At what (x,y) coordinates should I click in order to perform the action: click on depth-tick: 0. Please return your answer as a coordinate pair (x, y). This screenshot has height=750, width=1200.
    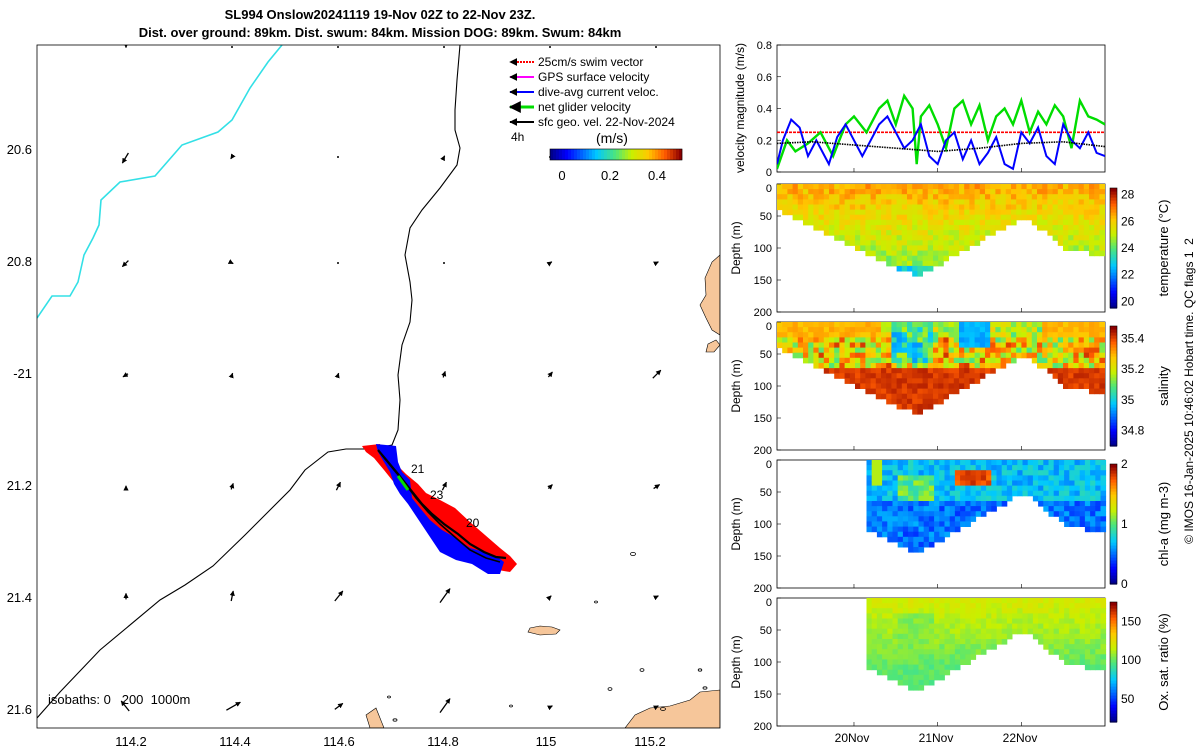
    Looking at the image, I should click on (769, 465).